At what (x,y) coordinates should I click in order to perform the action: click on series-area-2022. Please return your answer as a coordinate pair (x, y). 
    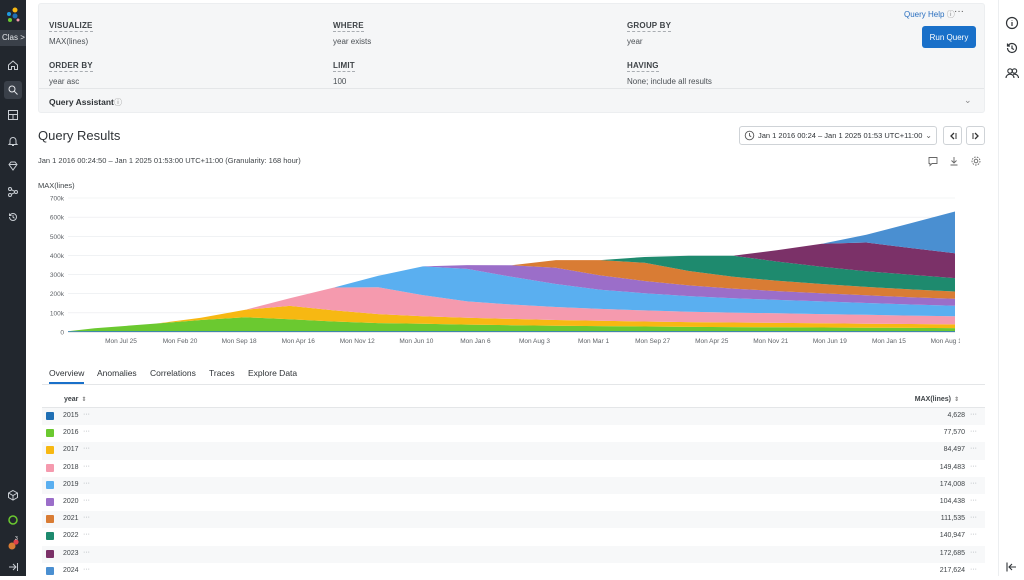
    Looking at the image, I should click on (511, 293).